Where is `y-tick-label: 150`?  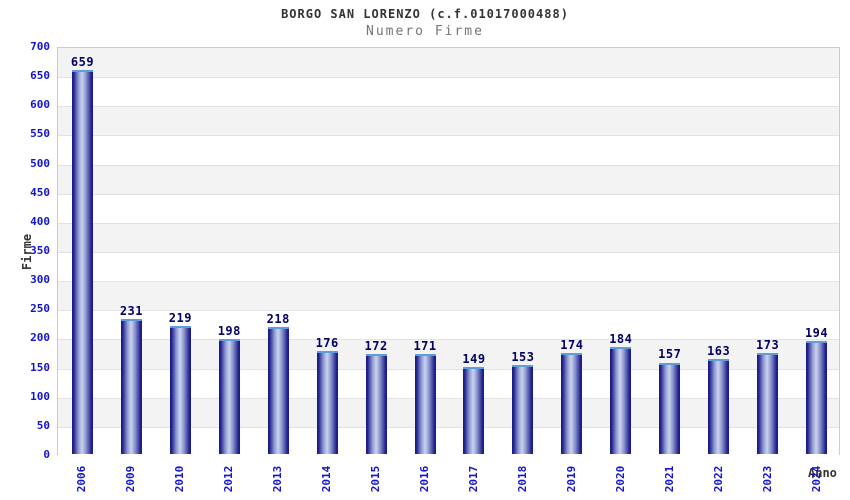
y-tick-label: 150 is located at coordinates (40, 367).